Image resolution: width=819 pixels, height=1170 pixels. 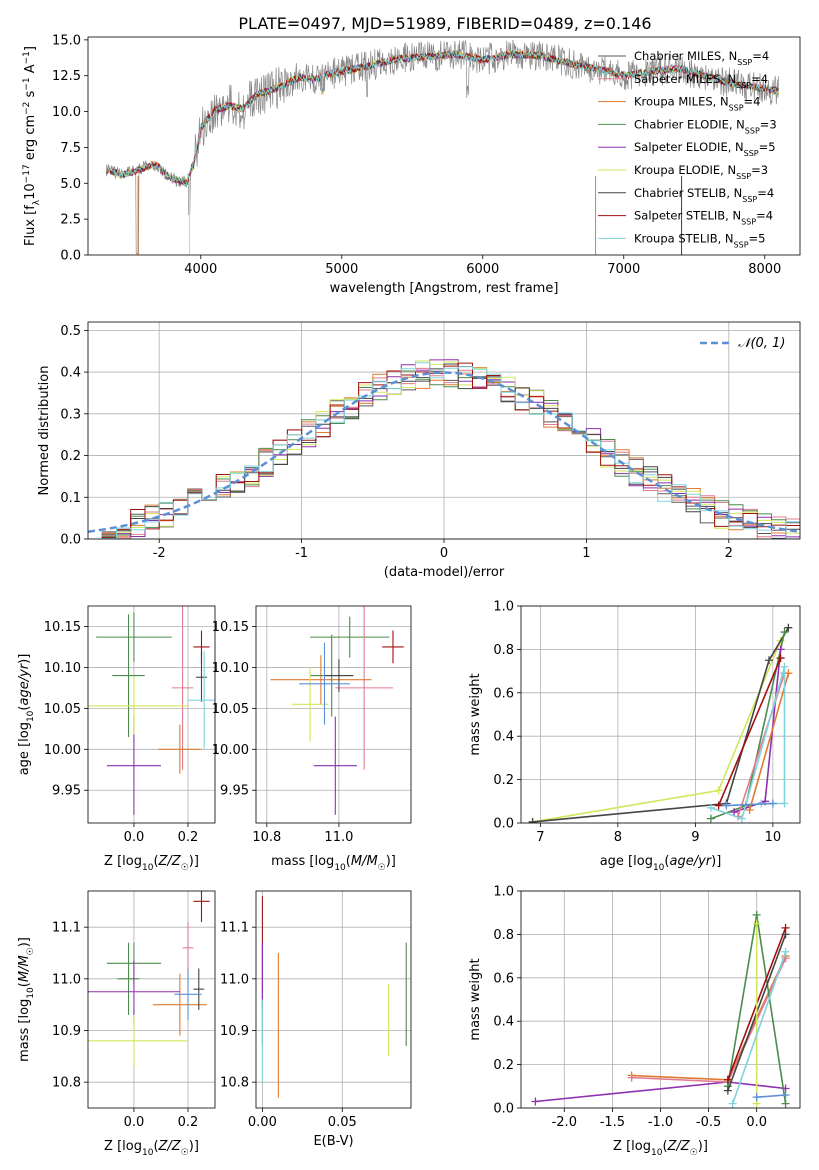 What do you see at coordinates (62, 750) in the screenshot?
I see `y-tick-label: 10.00` at bounding box center [62, 750].